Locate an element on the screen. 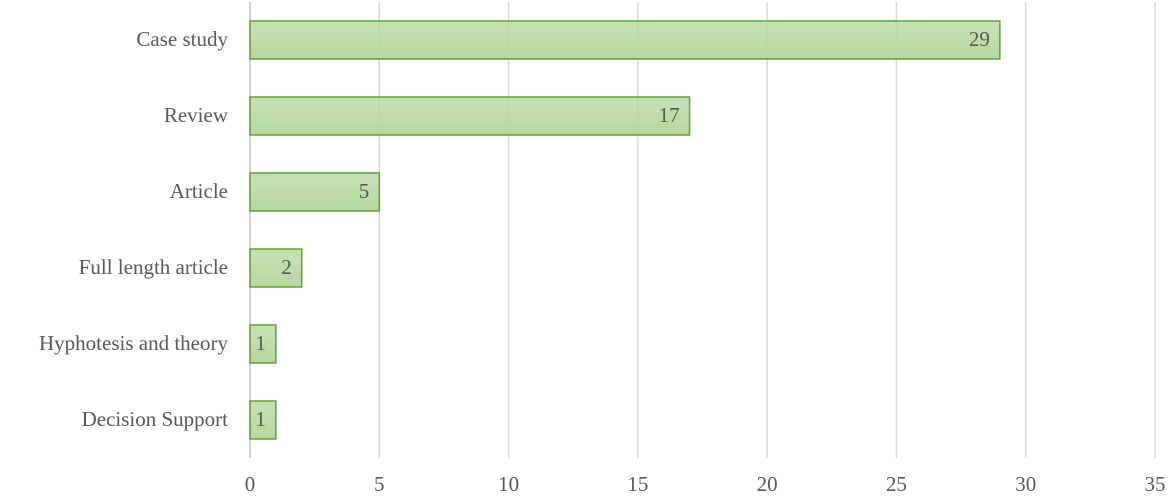 The image size is (1169, 498). y-tick-label: Decision Support is located at coordinates (155, 419).